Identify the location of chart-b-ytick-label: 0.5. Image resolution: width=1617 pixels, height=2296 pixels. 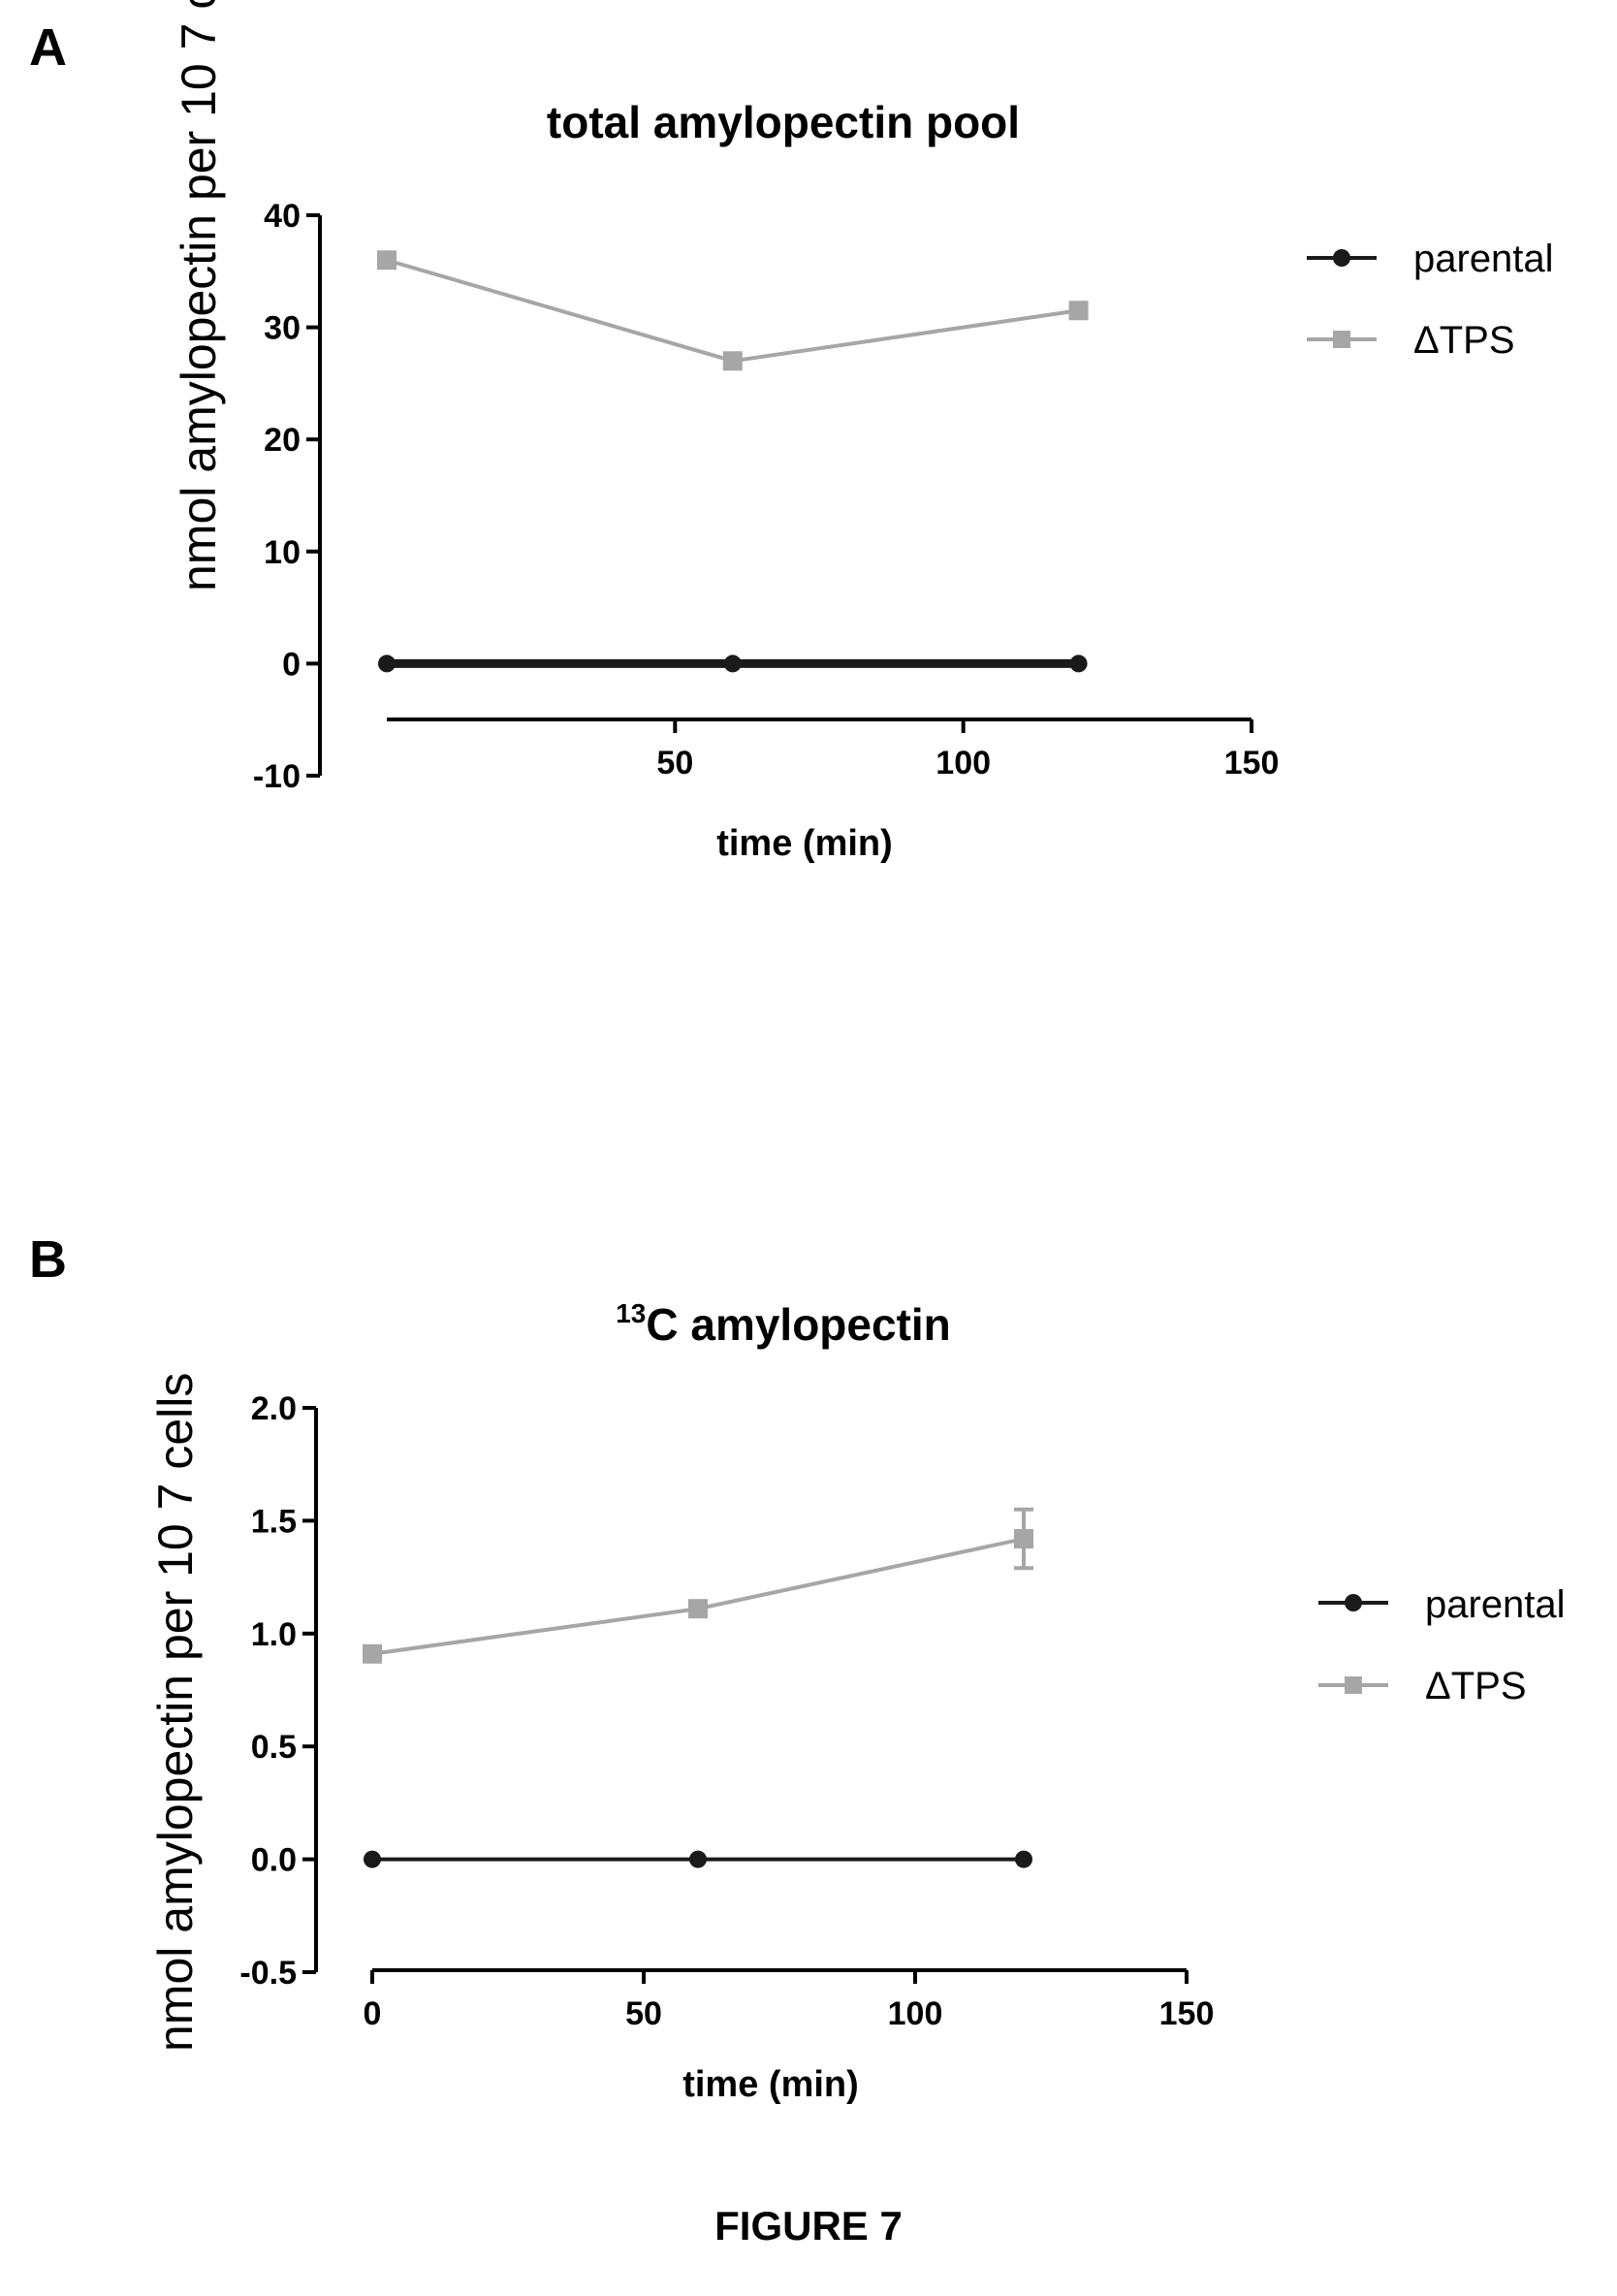
(274, 1747).